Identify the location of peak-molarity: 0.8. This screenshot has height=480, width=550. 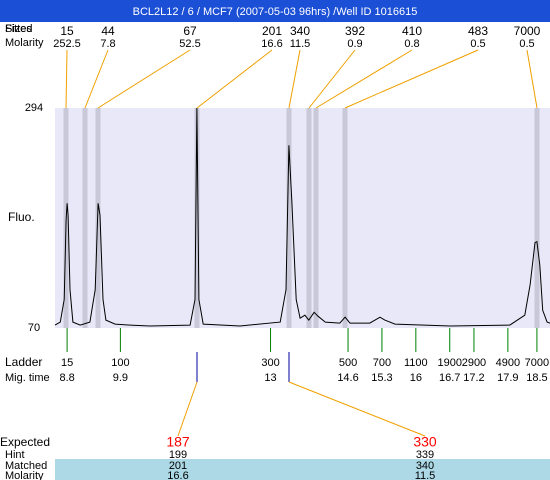
(411, 44).